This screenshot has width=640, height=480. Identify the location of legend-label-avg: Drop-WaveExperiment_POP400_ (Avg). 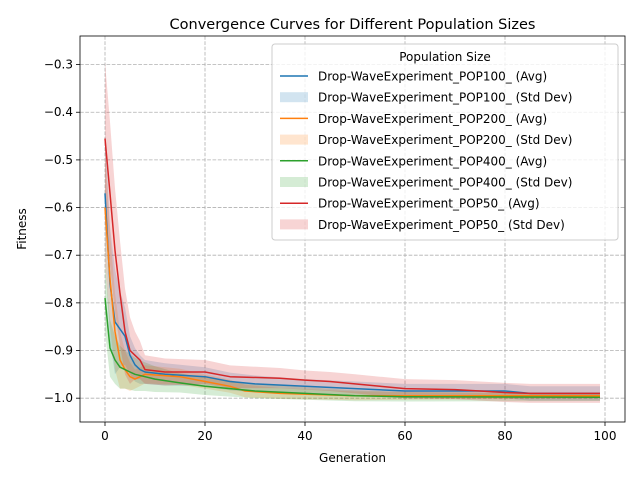
(432, 161).